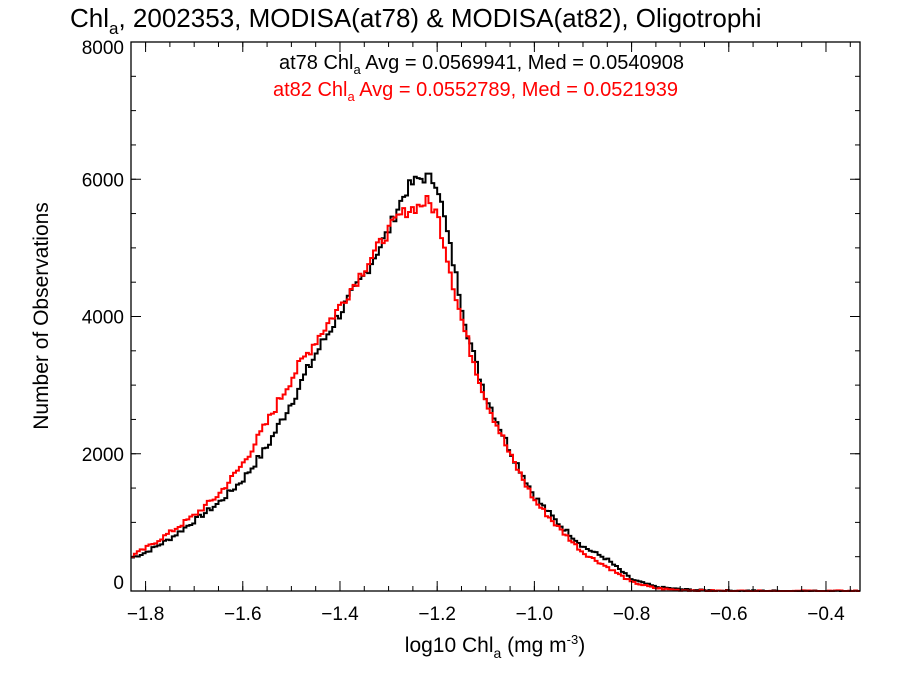  What do you see at coordinates (103, 455) in the screenshot?
I see `y-tick-label: 2000` at bounding box center [103, 455].